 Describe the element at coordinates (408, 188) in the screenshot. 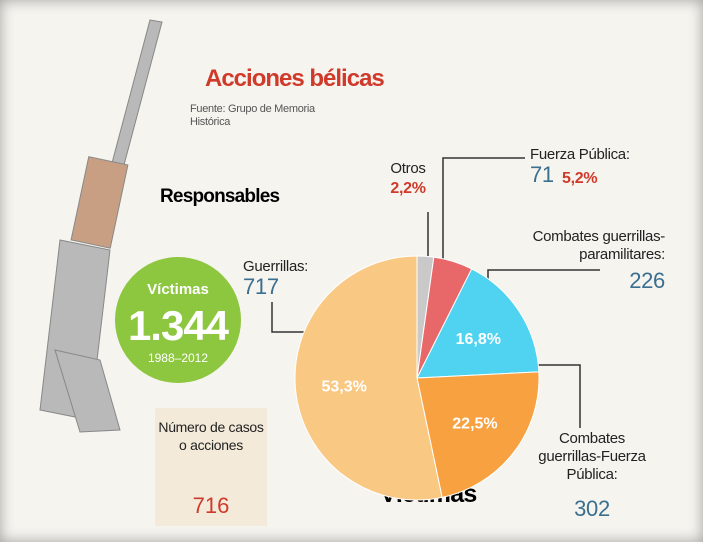

I see `slice-percent: 2,2%` at that location.